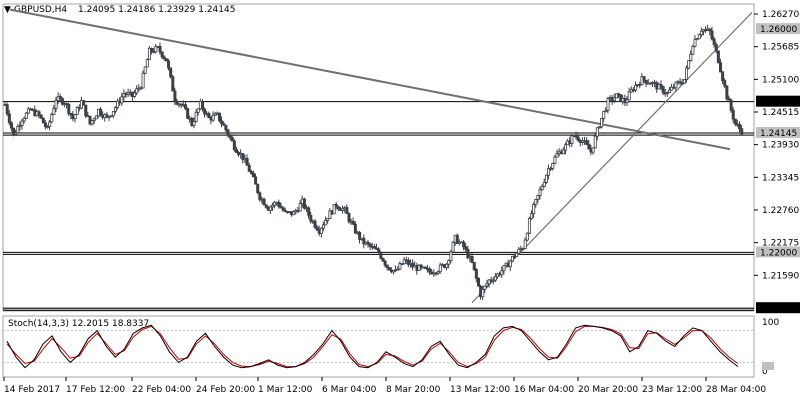 The height and width of the screenshot is (400, 800). Describe the element at coordinates (778, 253) in the screenshot. I see `price-label-122000: 1.22000` at that location.